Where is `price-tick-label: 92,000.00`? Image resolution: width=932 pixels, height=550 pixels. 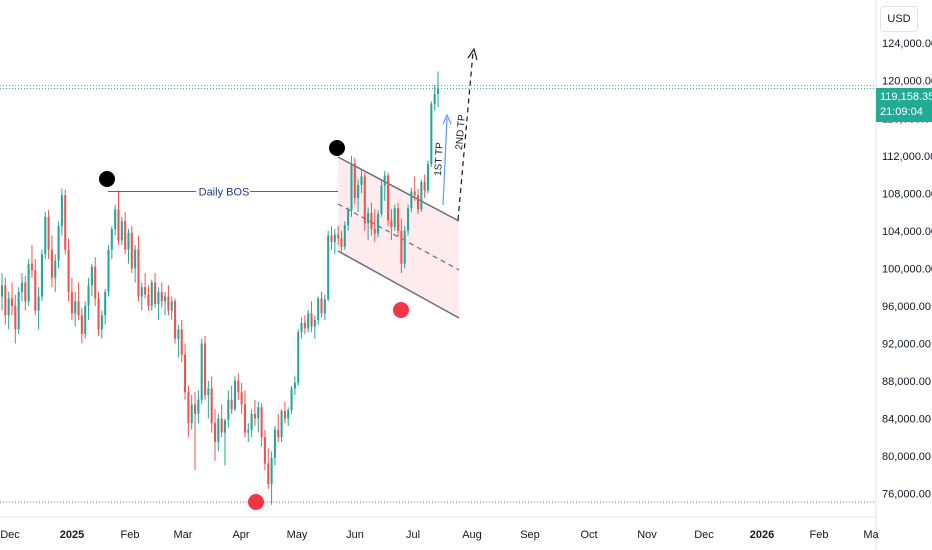 price-tick-label: 92,000.00 is located at coordinates (906, 344).